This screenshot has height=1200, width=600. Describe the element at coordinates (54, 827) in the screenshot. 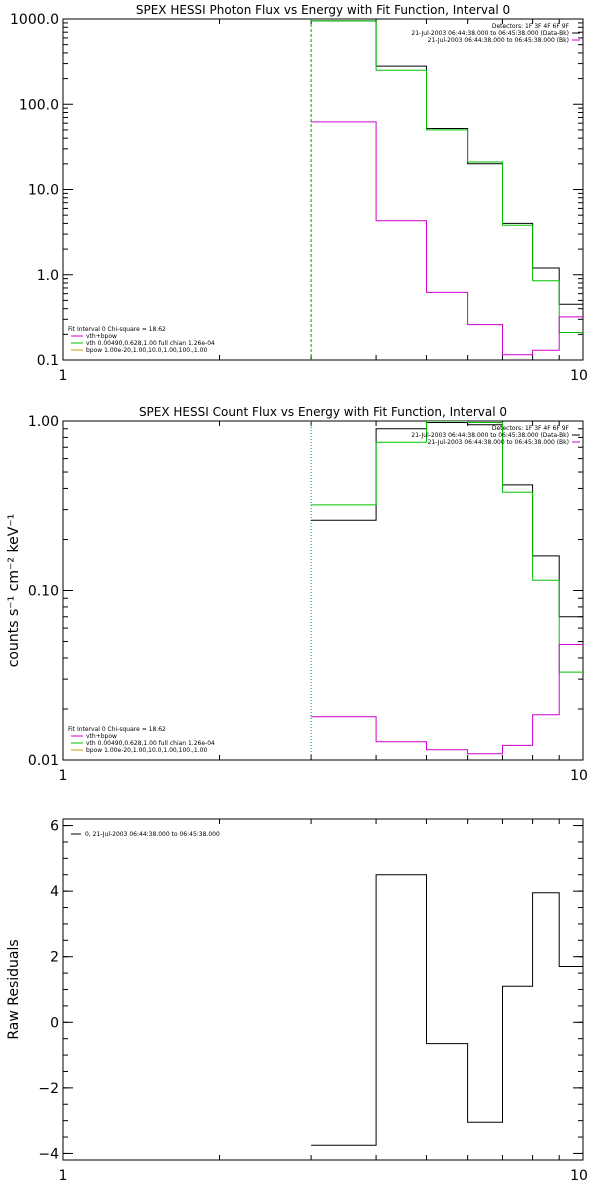

I see `y-tick-label: 6` at that location.